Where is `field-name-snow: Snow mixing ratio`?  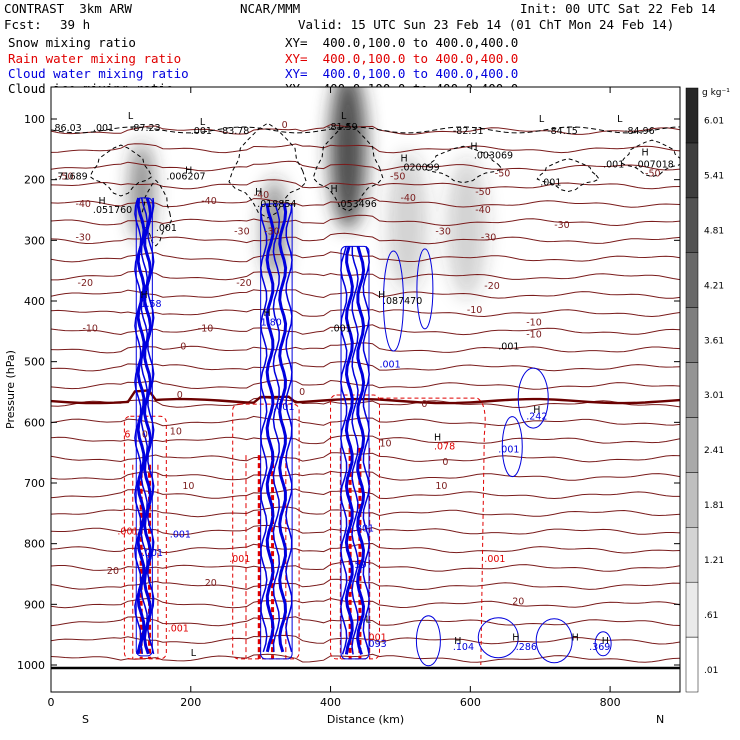
field-name-snow: Snow mixing ratio is located at coordinates (72, 42).